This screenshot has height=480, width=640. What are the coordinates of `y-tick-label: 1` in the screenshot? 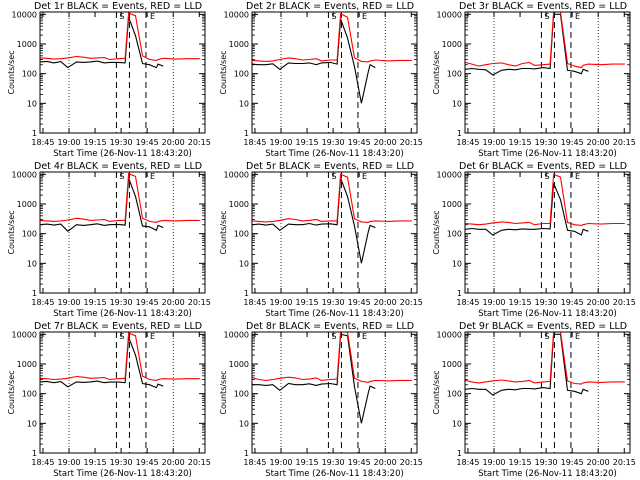 It's located at (459, 133).